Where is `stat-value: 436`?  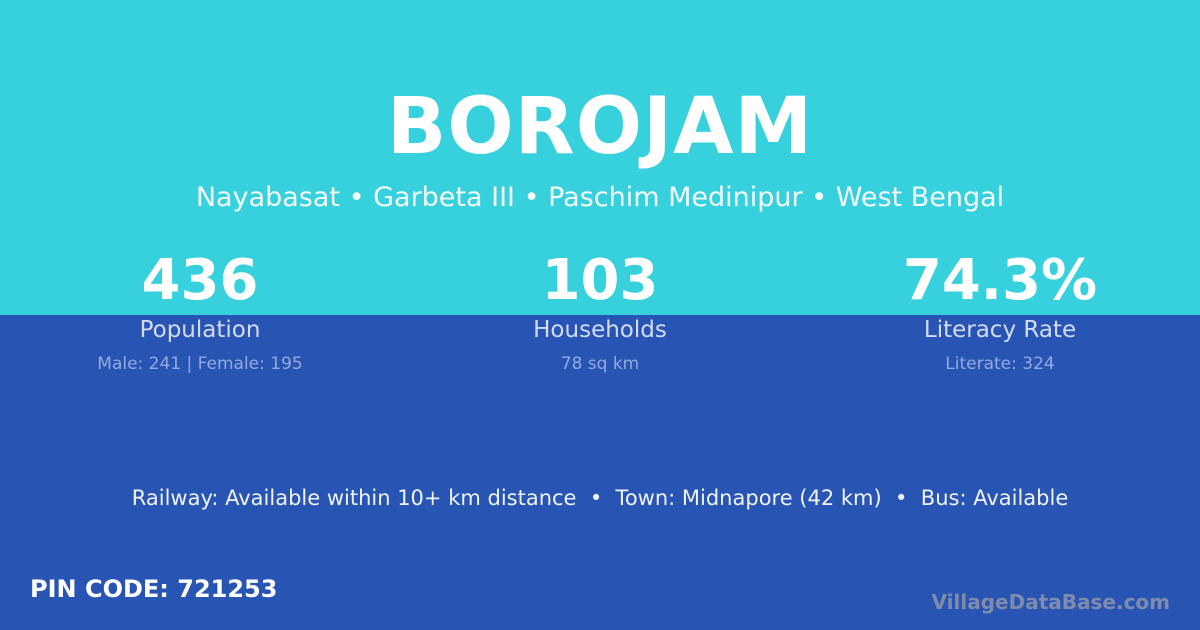 stat-value: 436 is located at coordinates (200, 280).